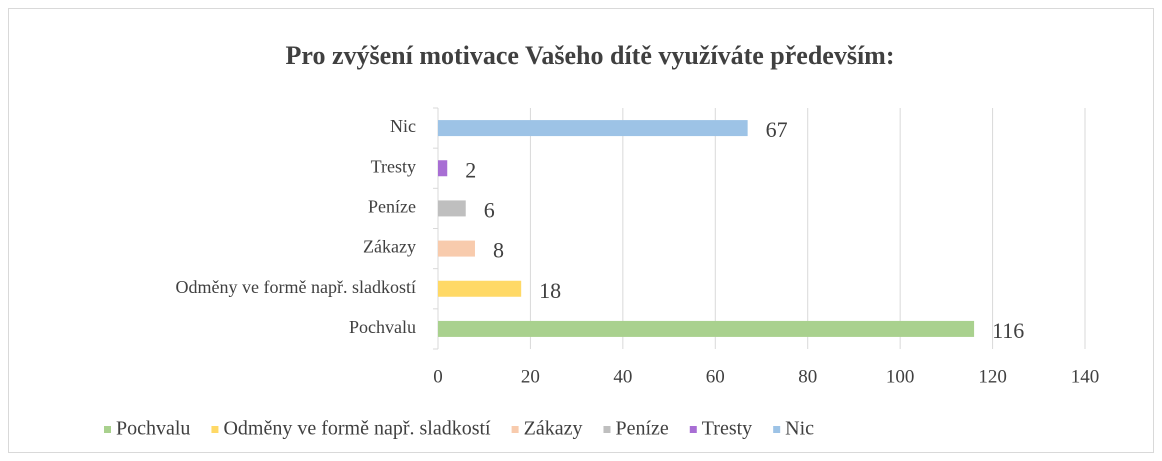 This screenshot has width=1162, height=461. I want to click on y-tick-label: Zákazy, so click(389, 247).